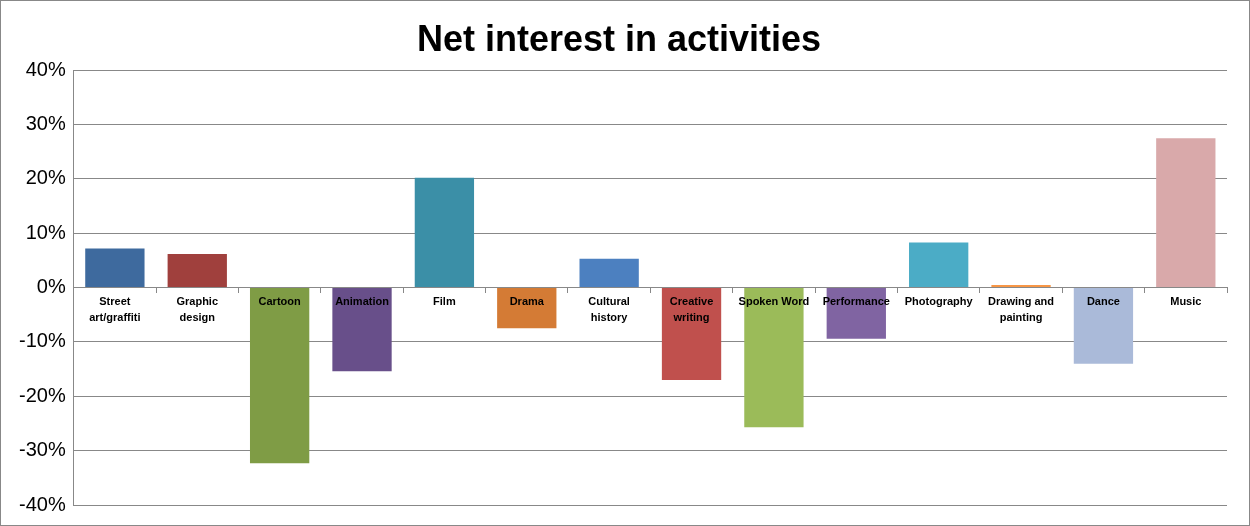 This screenshot has width=1250, height=526. Describe the element at coordinates (42, 394) in the screenshot. I see `y-tick-label: -20%` at that location.